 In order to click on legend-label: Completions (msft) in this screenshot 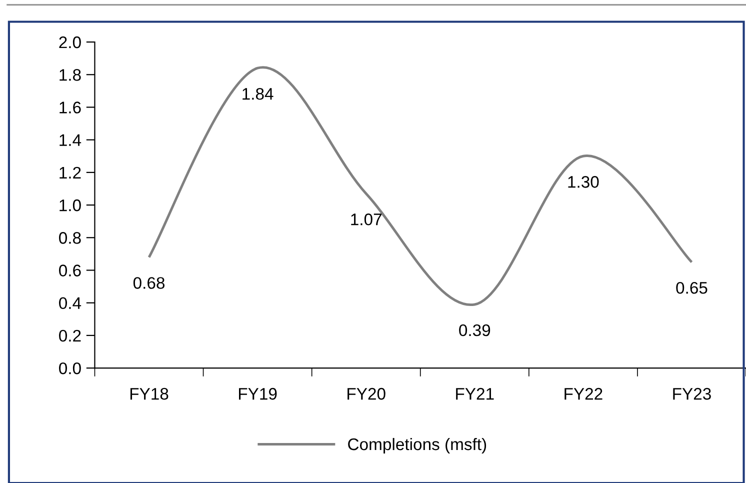, I will do `click(417, 446)`.